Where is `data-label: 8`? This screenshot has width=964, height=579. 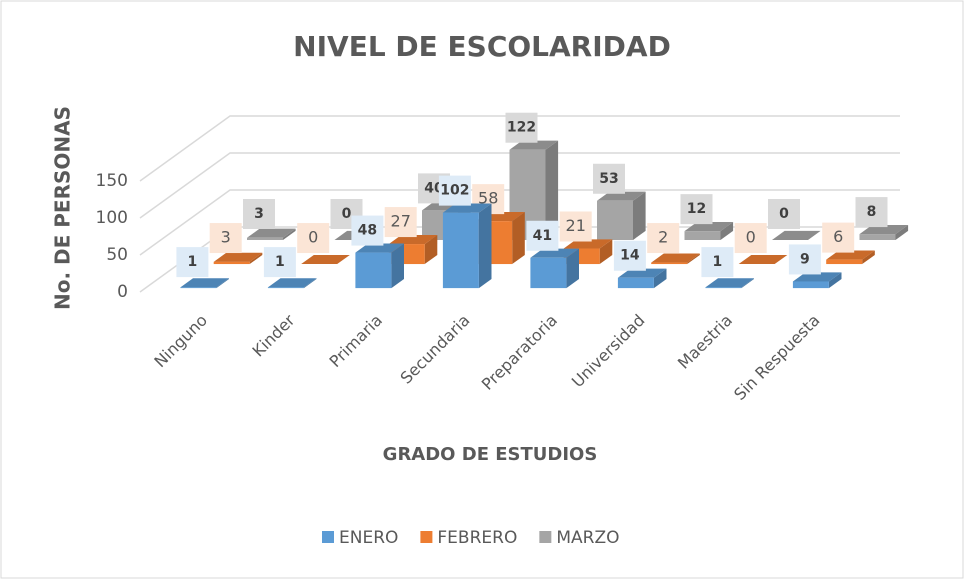 data-label: 8 is located at coordinates (872, 212).